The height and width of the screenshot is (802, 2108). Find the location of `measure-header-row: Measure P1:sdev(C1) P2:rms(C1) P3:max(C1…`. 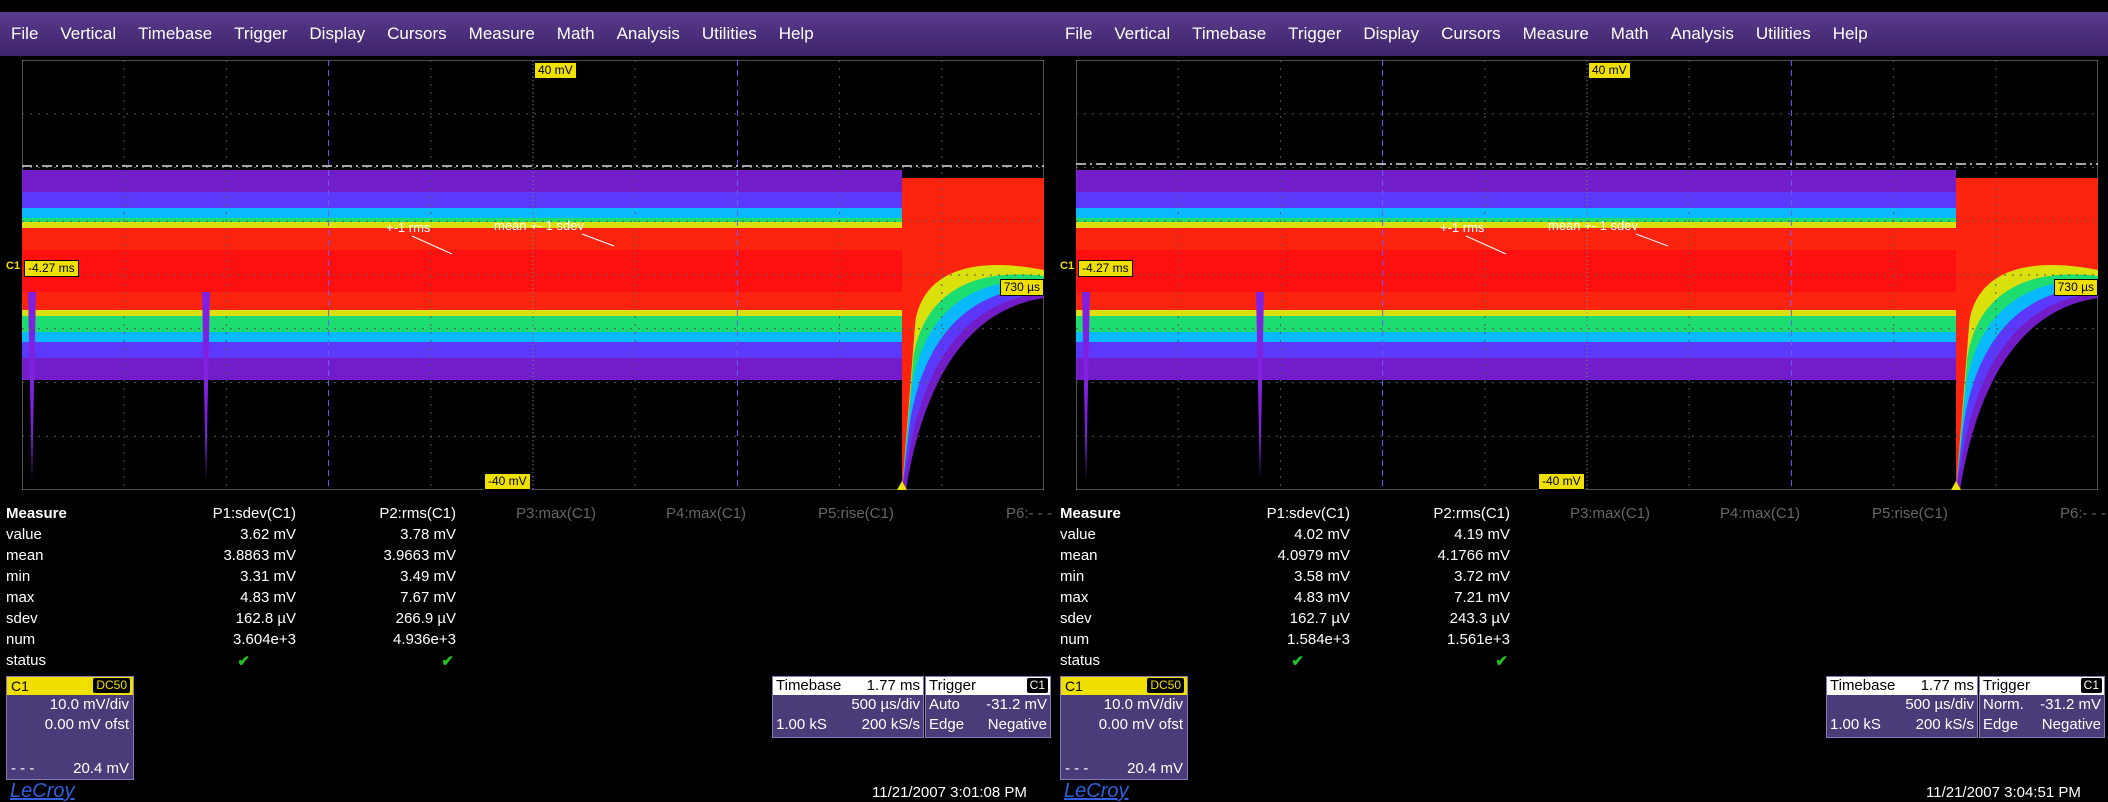

measure-header-row: Measure P1:sdev(C1) P2:rms(C1) P3:max(C1… is located at coordinates (1583, 515).